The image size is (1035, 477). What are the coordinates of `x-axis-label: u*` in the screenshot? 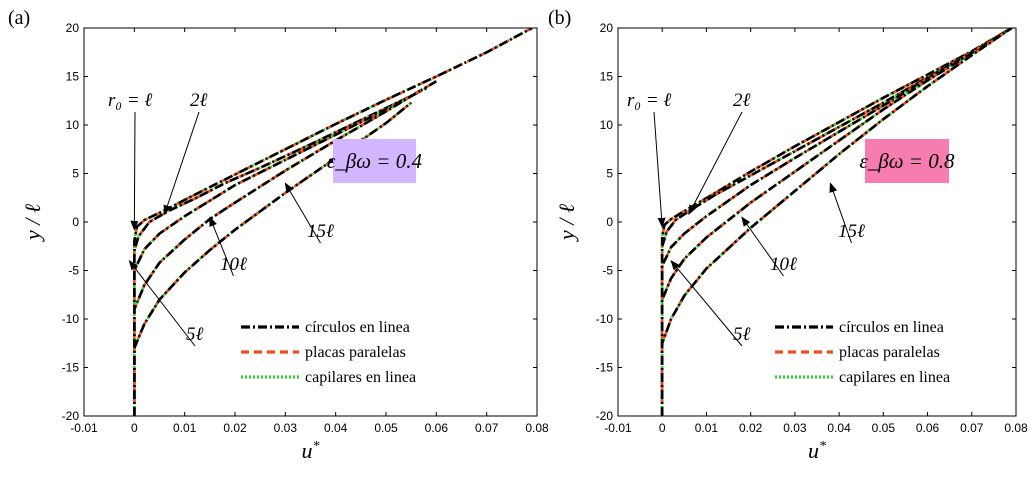 It's located at (817, 450).